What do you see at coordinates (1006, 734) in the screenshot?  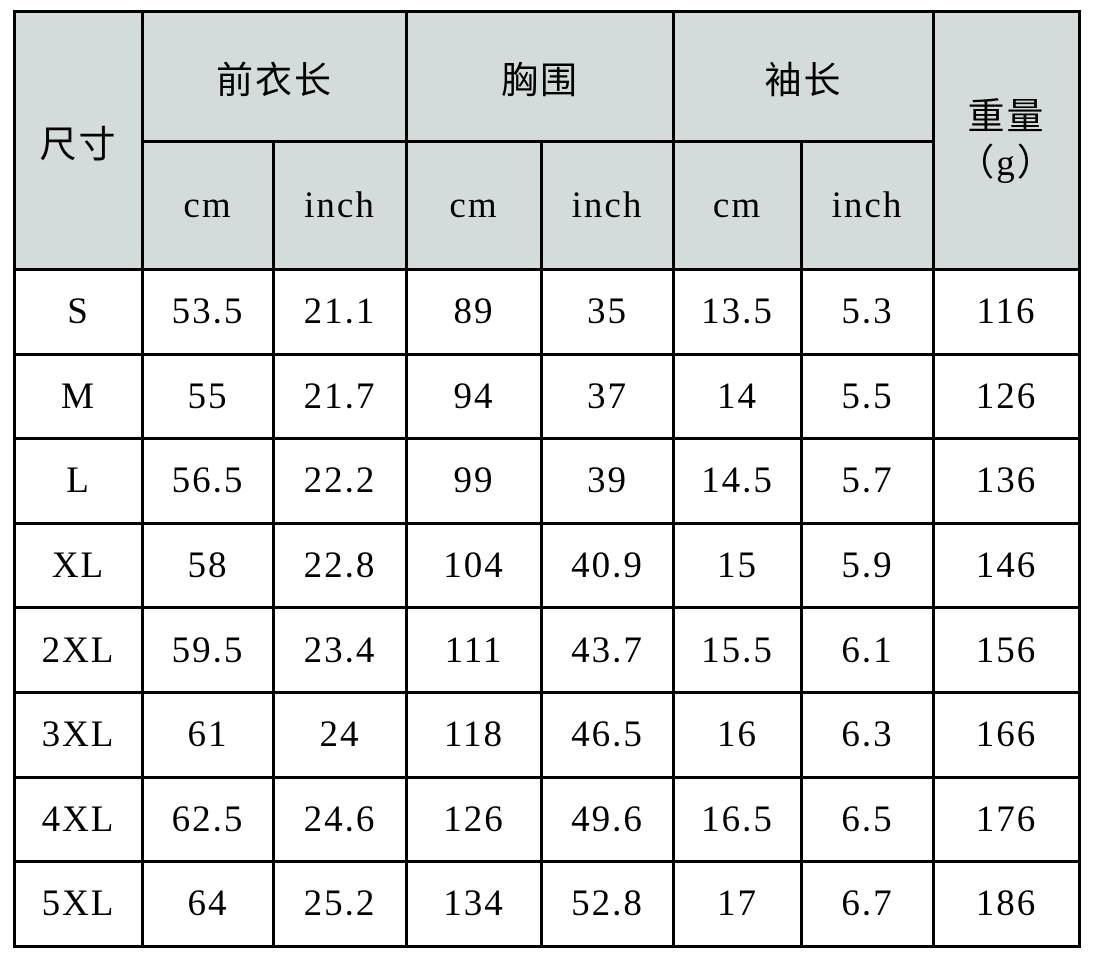 I see `cell-weight: 166` at bounding box center [1006, 734].